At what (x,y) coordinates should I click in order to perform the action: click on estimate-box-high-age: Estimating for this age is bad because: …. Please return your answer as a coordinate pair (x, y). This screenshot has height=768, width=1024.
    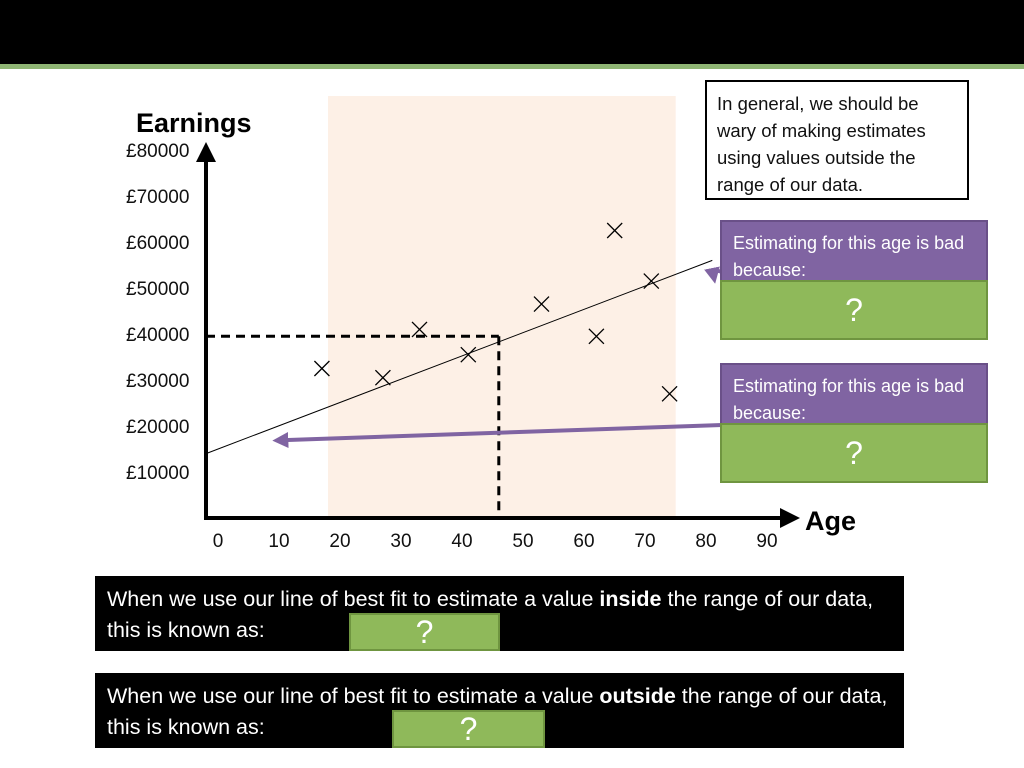
    Looking at the image, I should click on (854, 280).